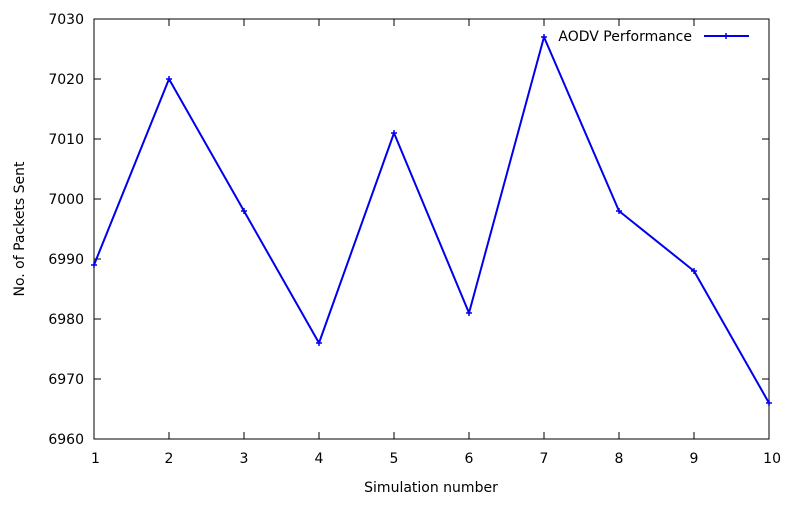 This screenshot has height=505, width=800. I want to click on y-tick-label: 6960, so click(66, 440).